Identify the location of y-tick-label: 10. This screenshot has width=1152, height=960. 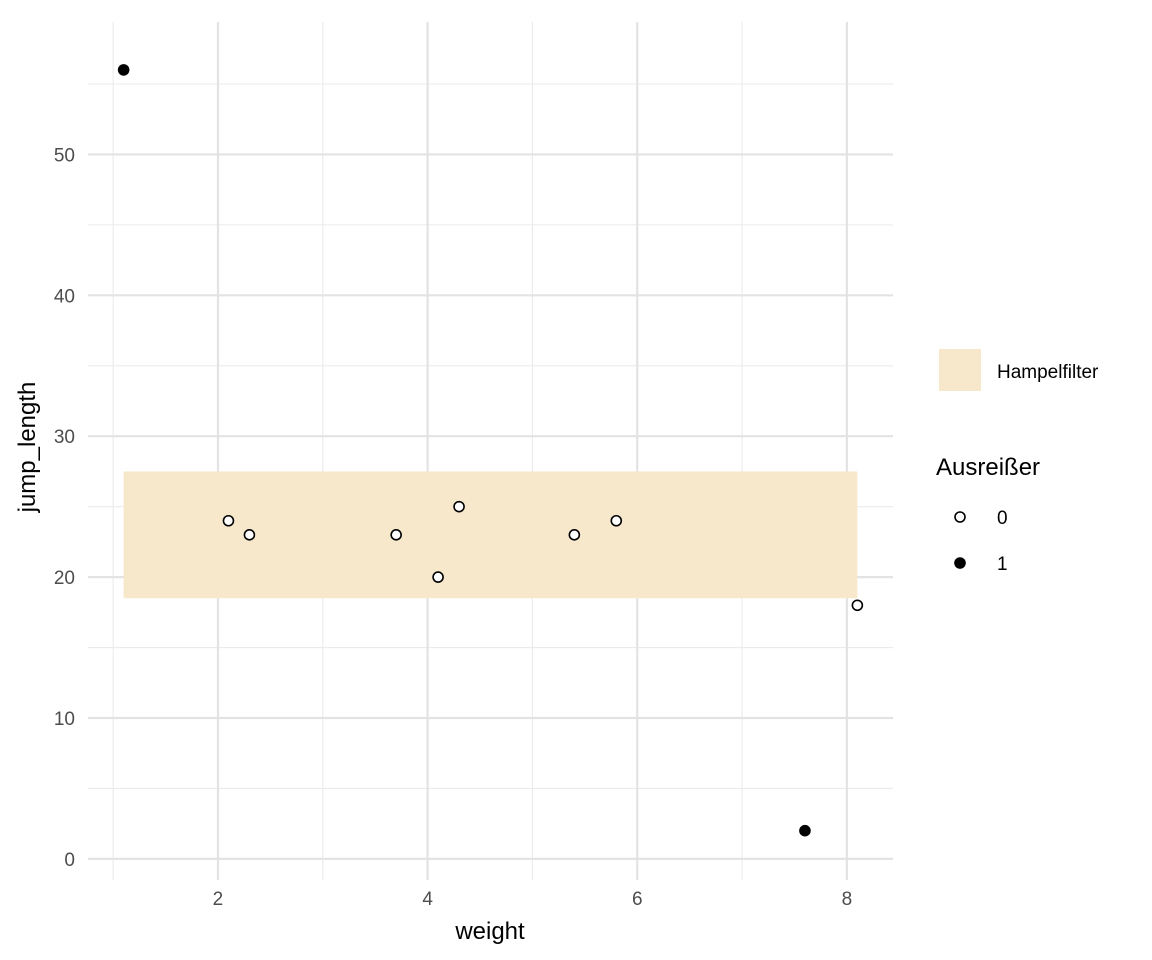
(64, 719).